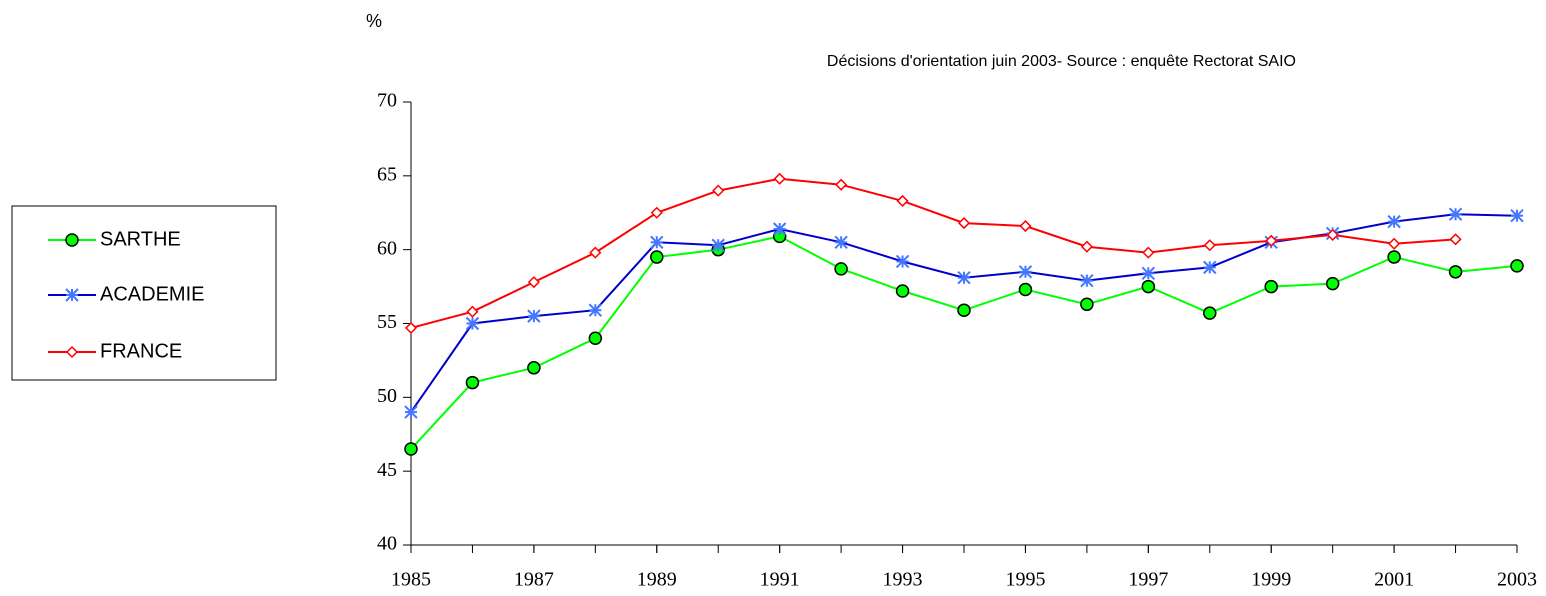 The height and width of the screenshot is (596, 1546). Describe the element at coordinates (1148, 580) in the screenshot. I see `x-tick-label: 1997` at that location.